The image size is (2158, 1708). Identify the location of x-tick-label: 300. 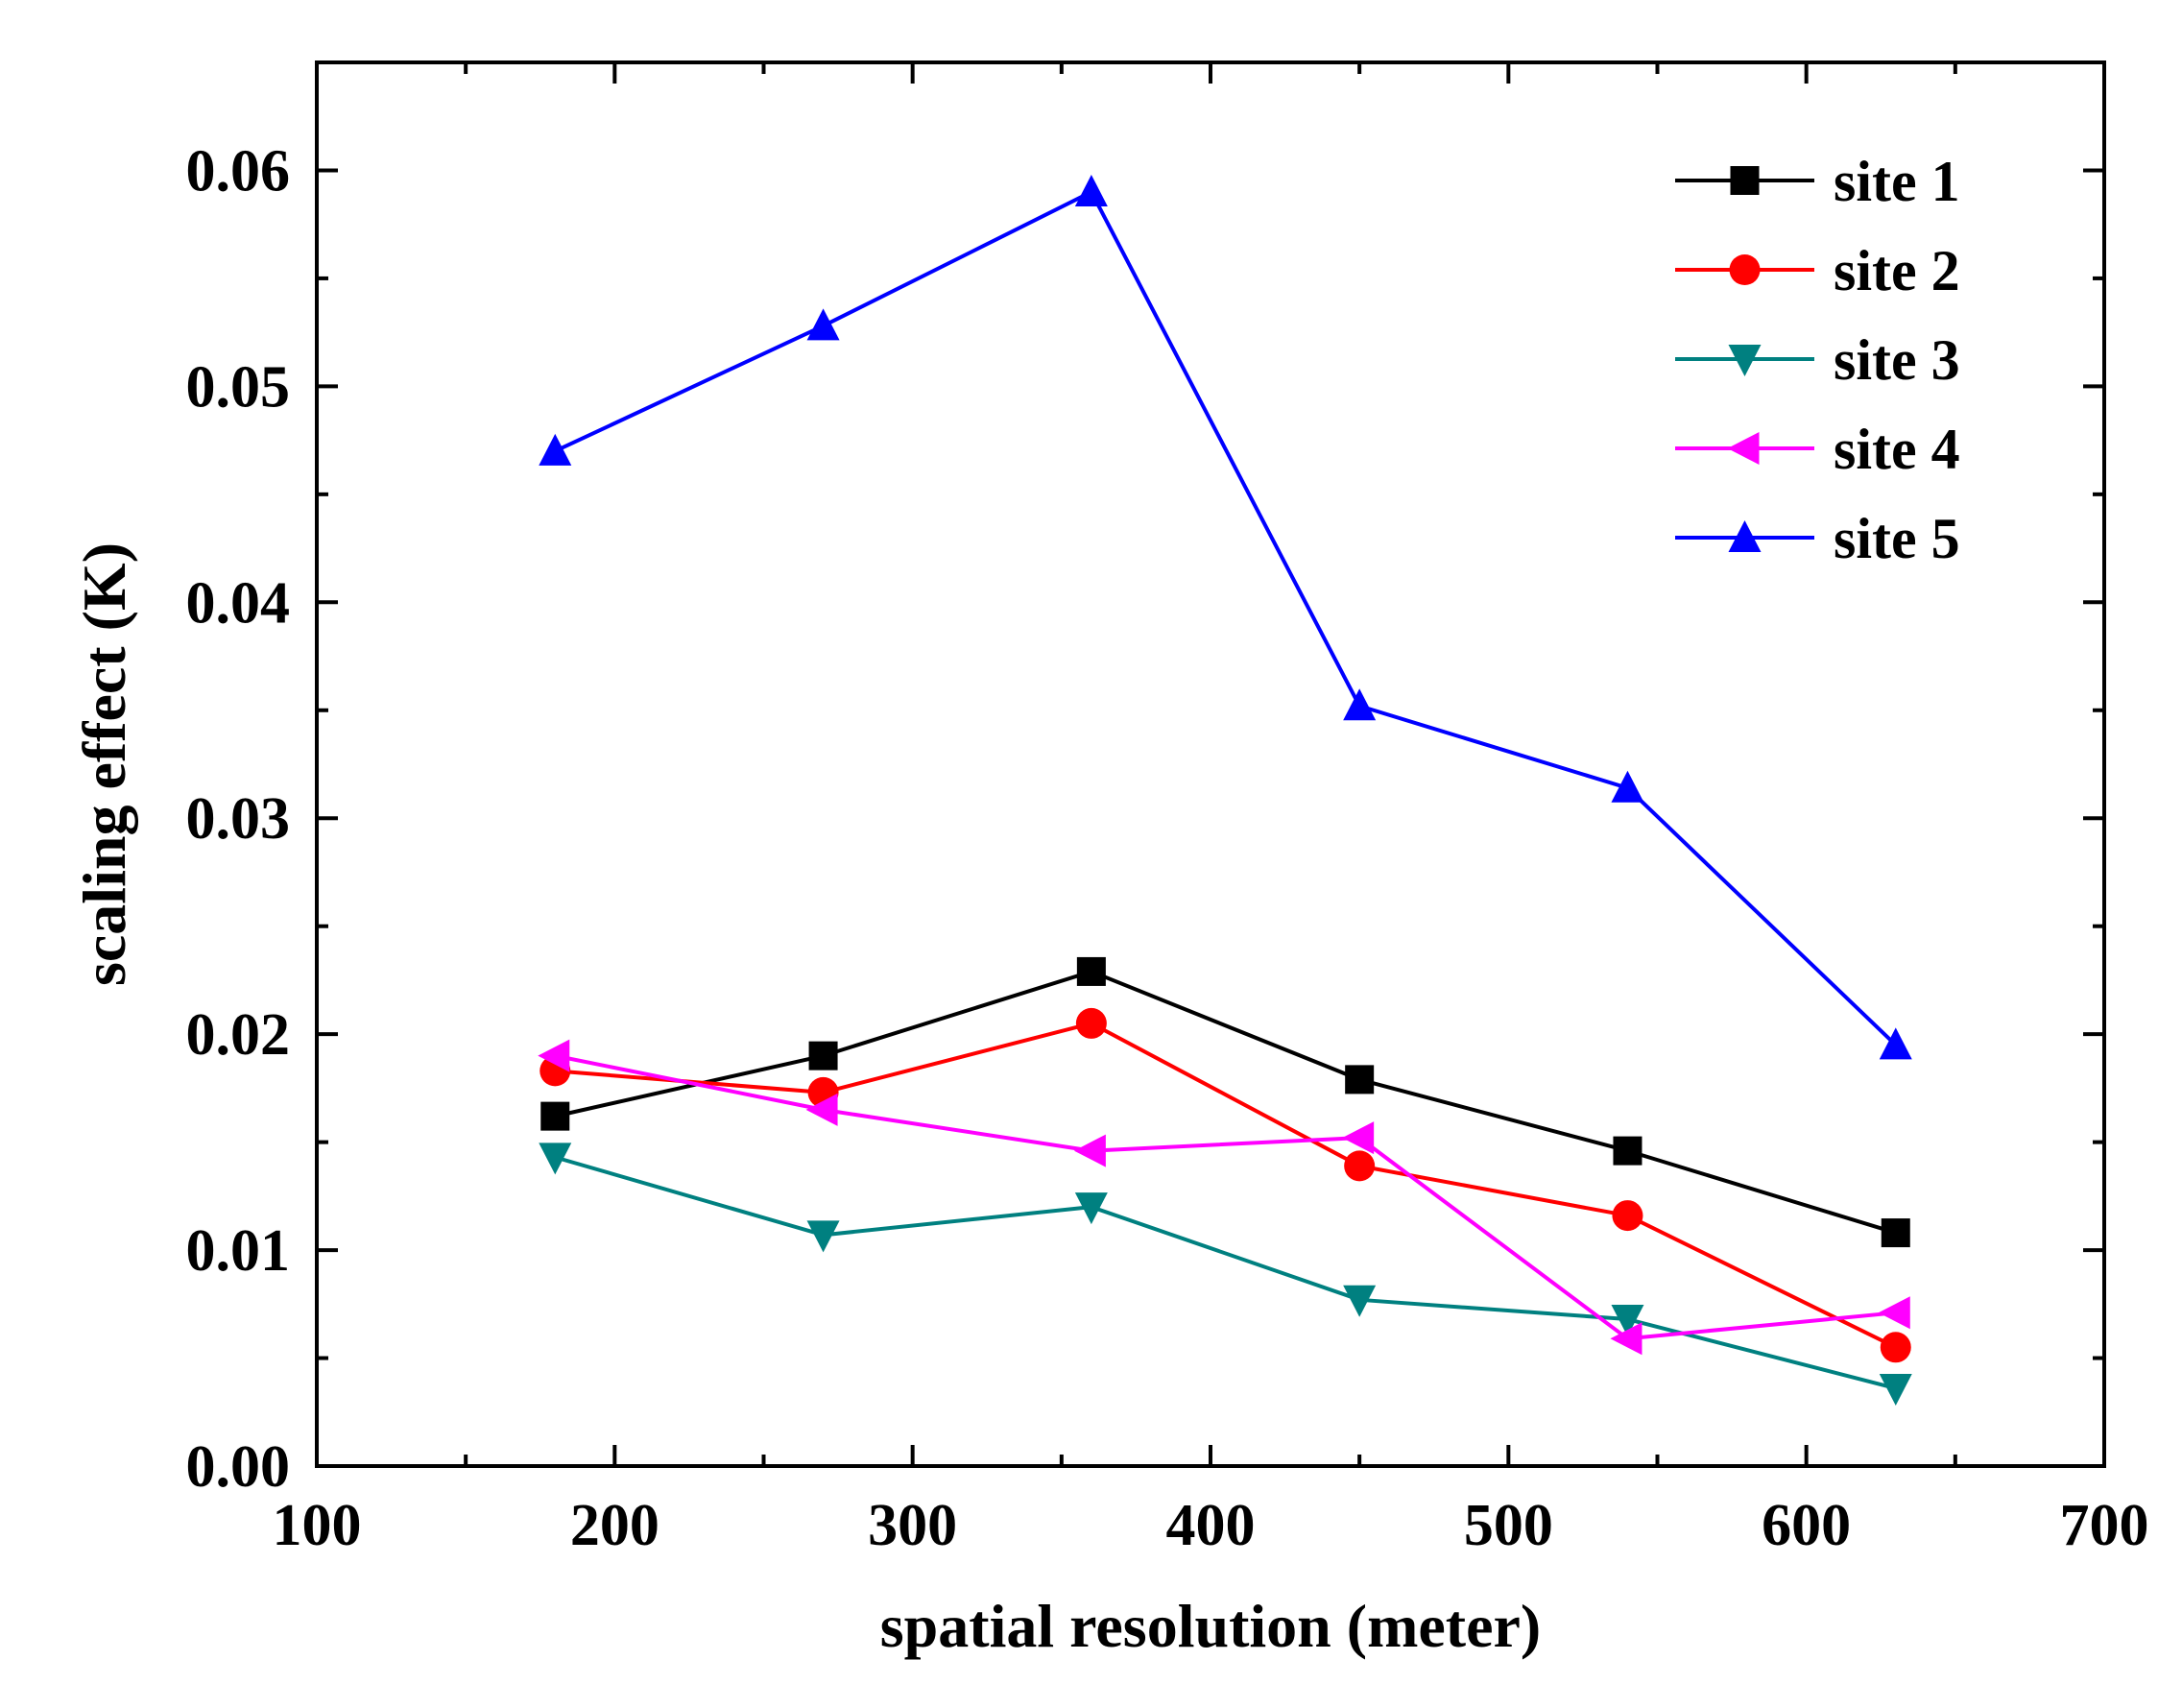
(913, 1525).